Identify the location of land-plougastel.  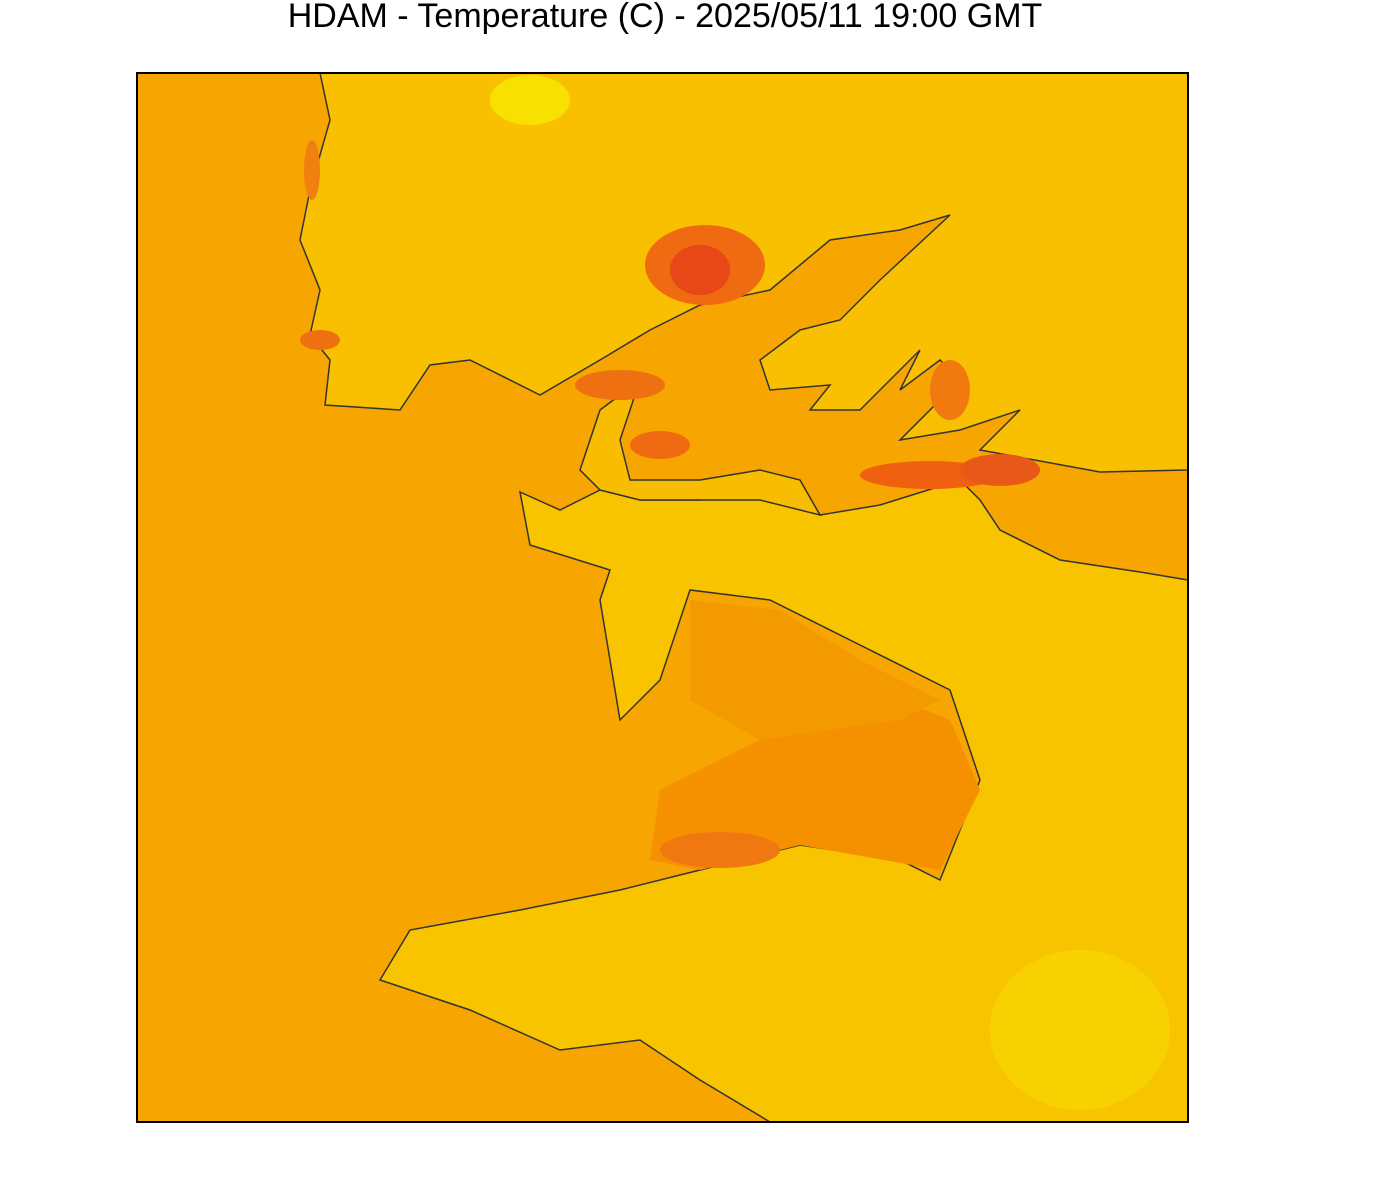
(700, 447).